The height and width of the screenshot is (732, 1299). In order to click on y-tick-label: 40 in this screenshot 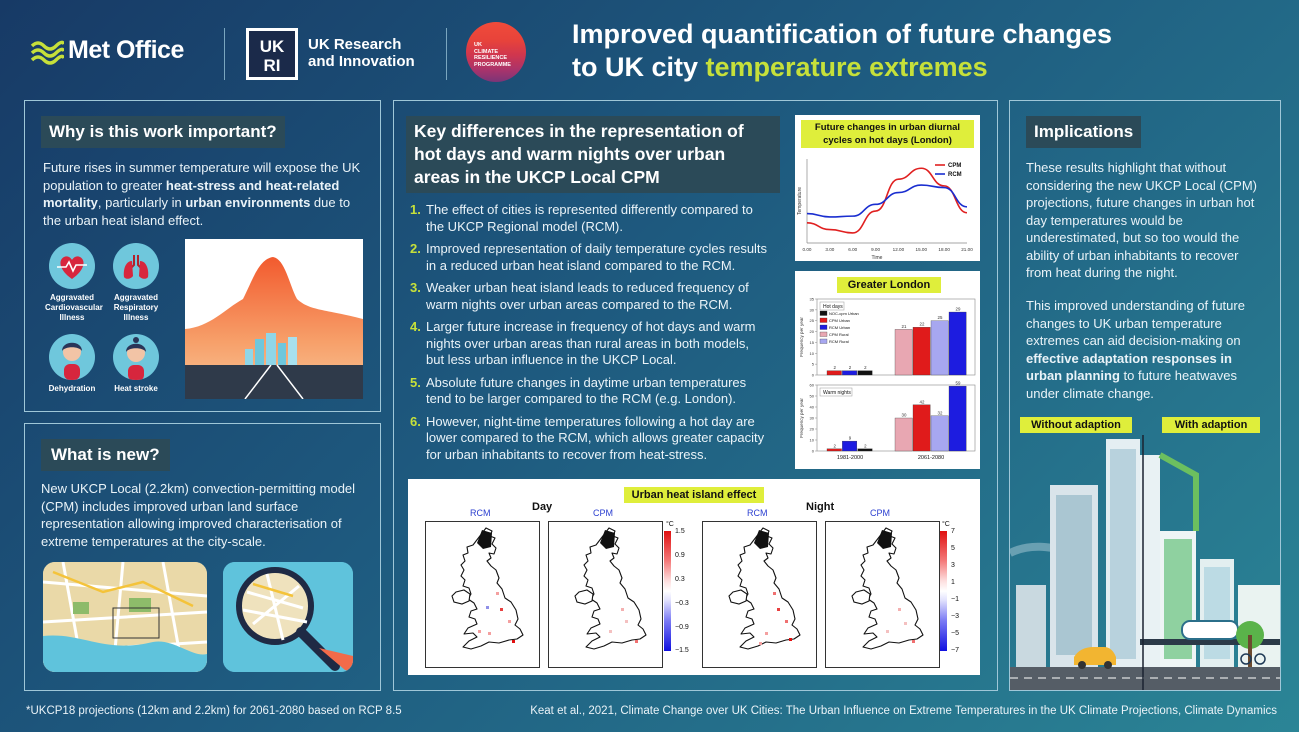, I will do `click(812, 407)`.